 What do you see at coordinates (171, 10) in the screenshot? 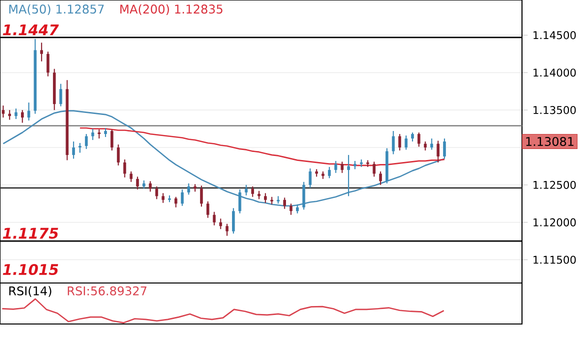
I see `text: MA(200) 1.12835` at bounding box center [171, 10].